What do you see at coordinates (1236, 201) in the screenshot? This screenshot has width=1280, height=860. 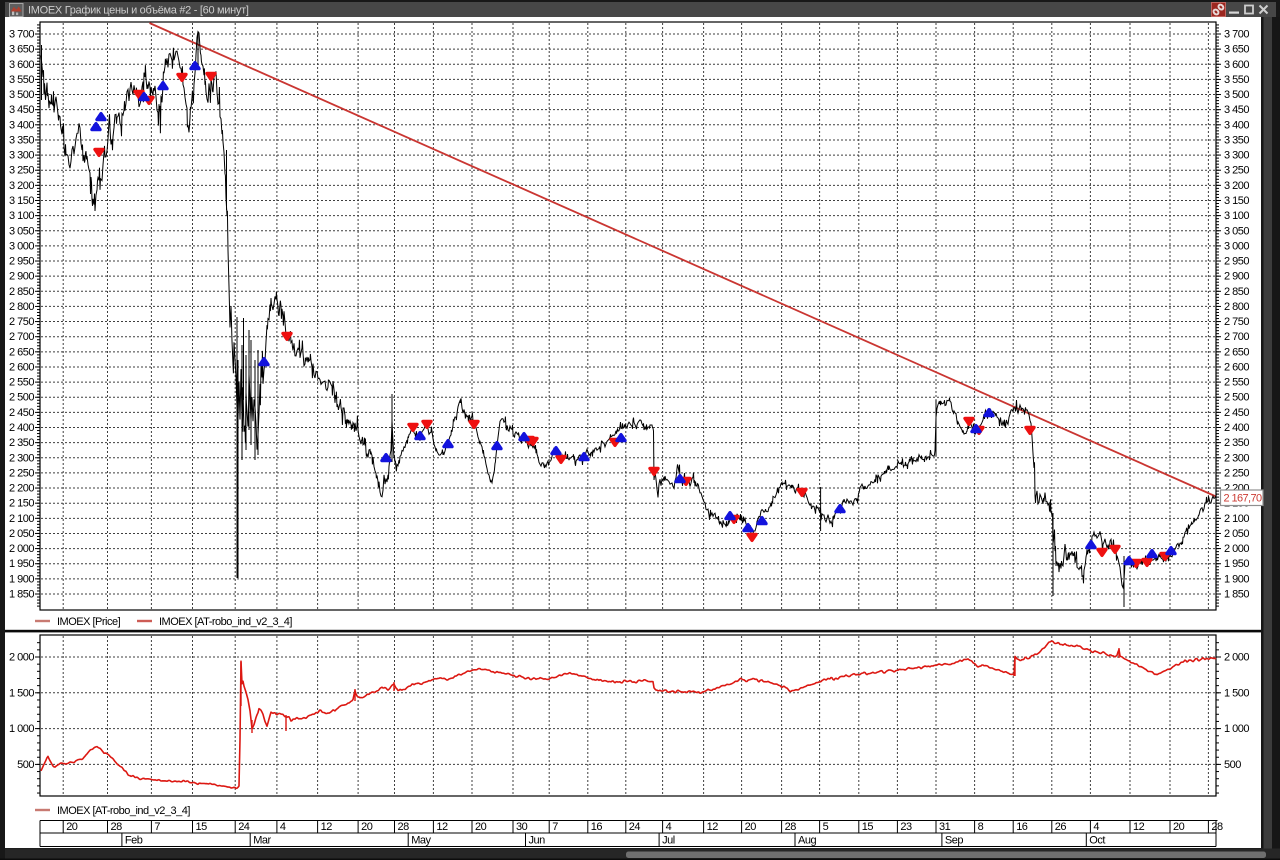 I see `svg-text: 3 150` at bounding box center [1236, 201].